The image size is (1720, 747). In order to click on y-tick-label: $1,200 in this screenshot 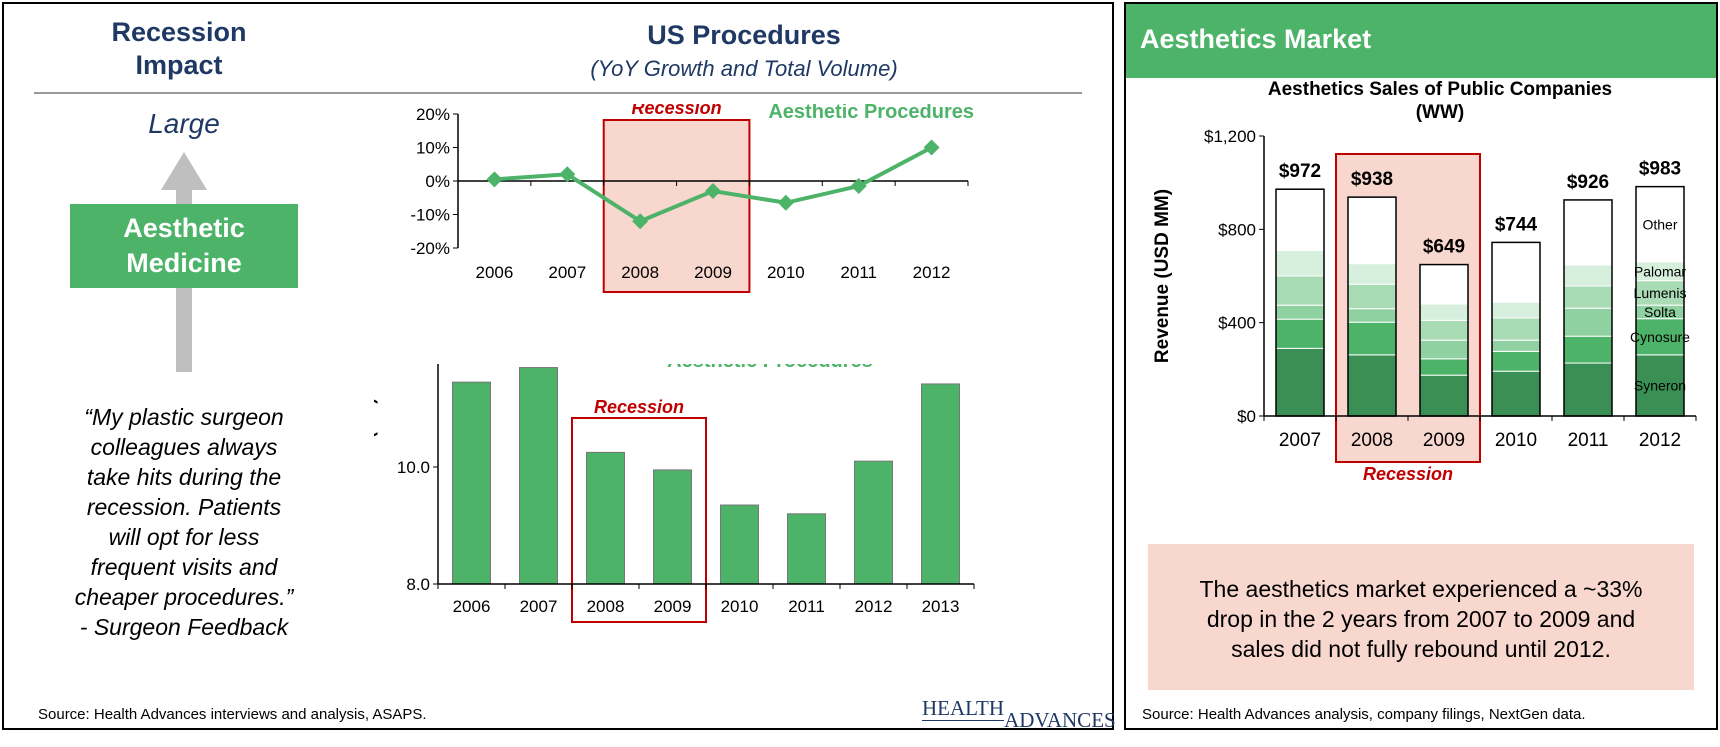, I will do `click(1230, 136)`.